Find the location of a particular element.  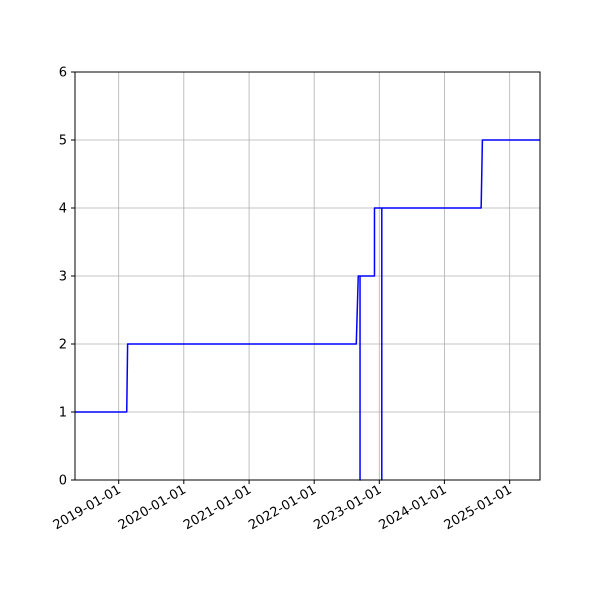

y-tick-label: 5 is located at coordinates (63, 141).